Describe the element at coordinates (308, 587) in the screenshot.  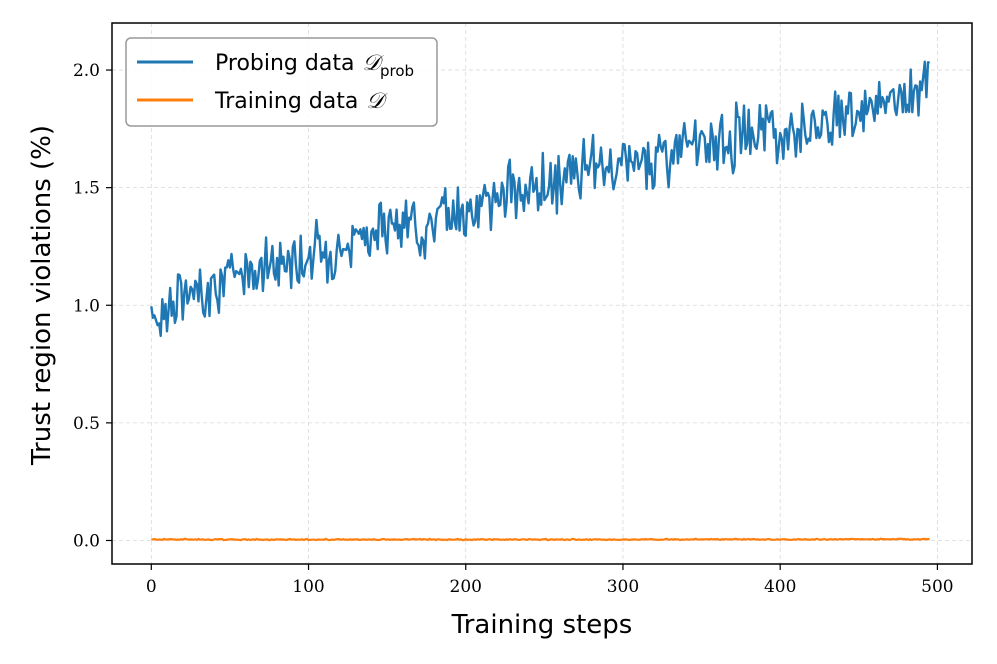
I see `x-tick-label: 100` at that location.